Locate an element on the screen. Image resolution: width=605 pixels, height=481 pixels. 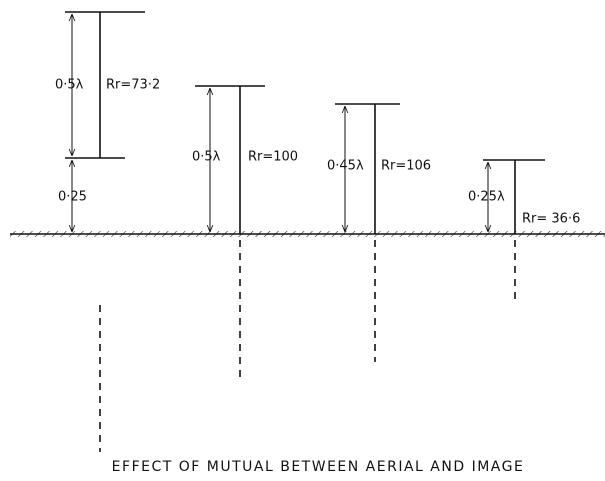
aerial: 0·45λ Rr=106 is located at coordinates (379, 232).